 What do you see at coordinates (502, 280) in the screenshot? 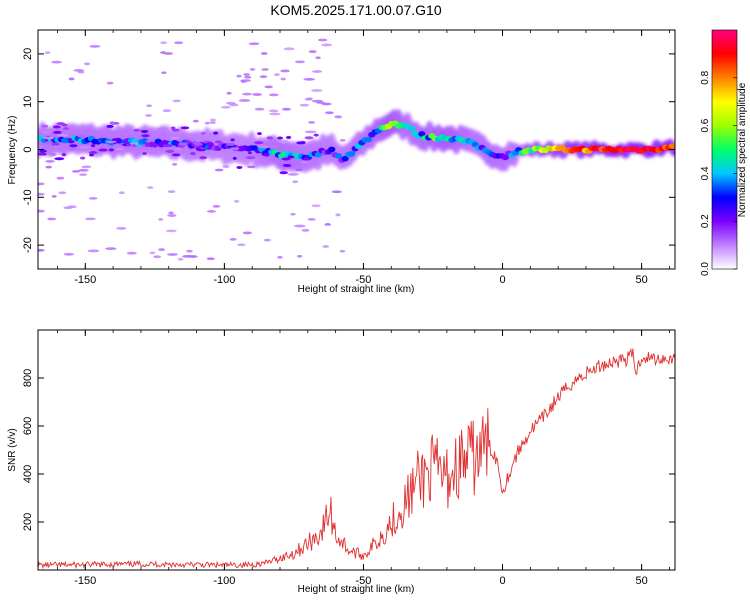
I see `spectrogram-x-tick-label: 0` at bounding box center [502, 280].